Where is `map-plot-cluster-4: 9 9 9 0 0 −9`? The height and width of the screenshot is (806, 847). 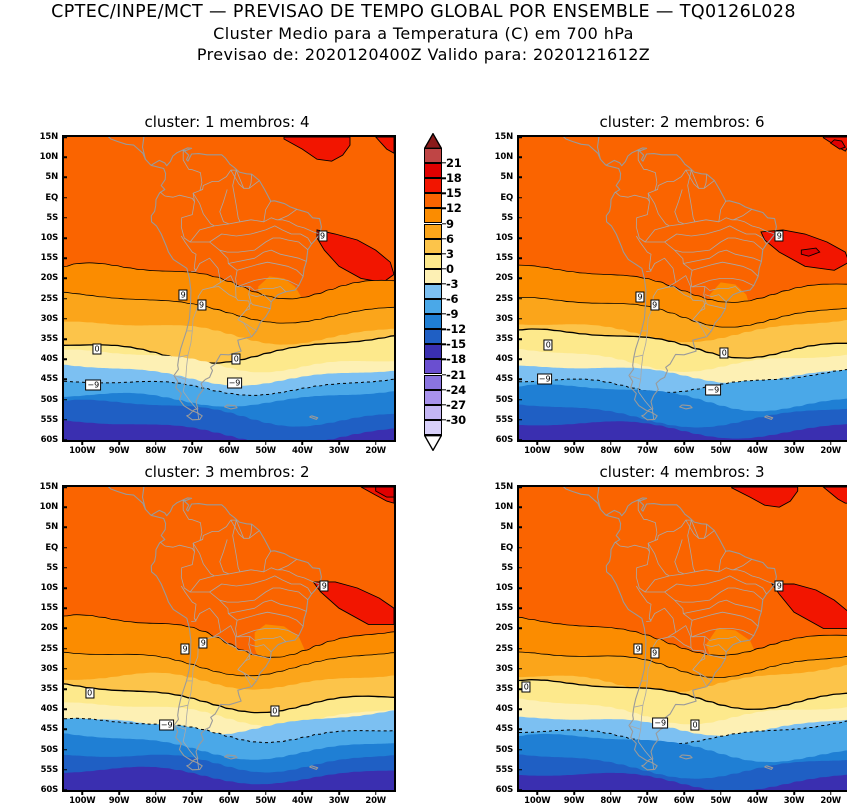 map-plot-cluster-4: 9 9 9 0 0 −9 is located at coordinates (682, 638).